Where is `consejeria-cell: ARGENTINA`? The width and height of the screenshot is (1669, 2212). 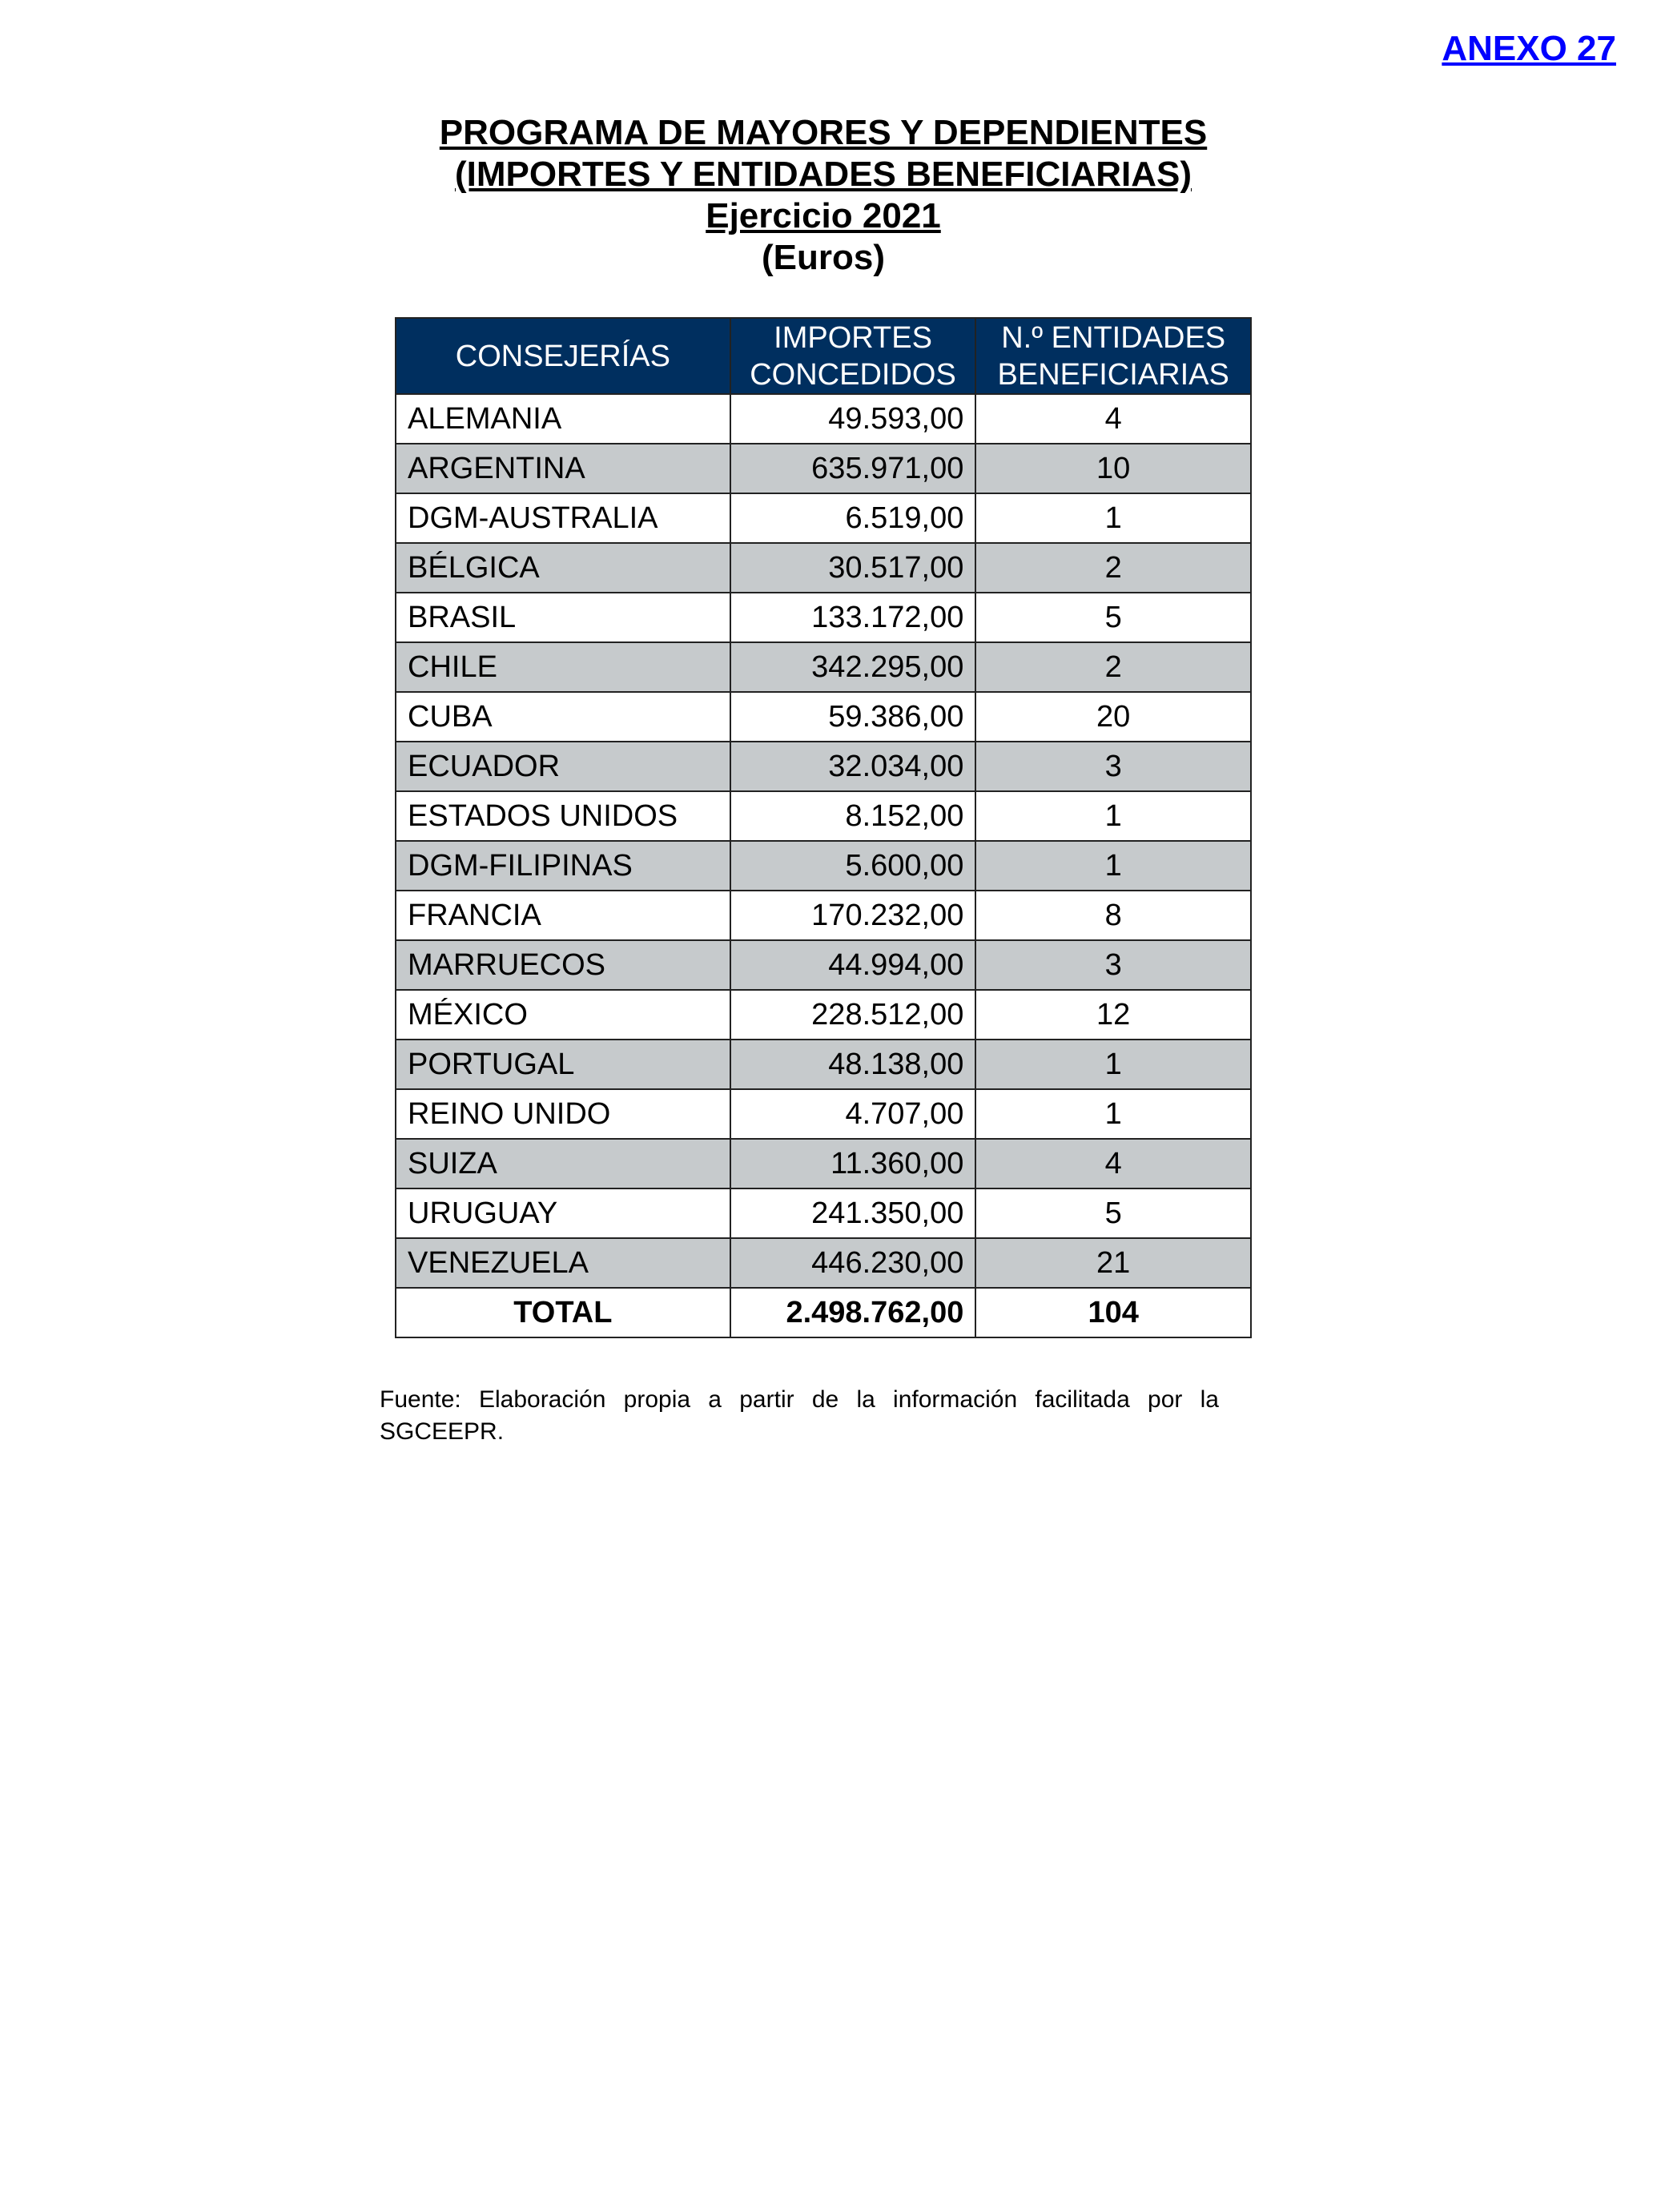
consejeria-cell: ARGENTINA is located at coordinates (563, 469).